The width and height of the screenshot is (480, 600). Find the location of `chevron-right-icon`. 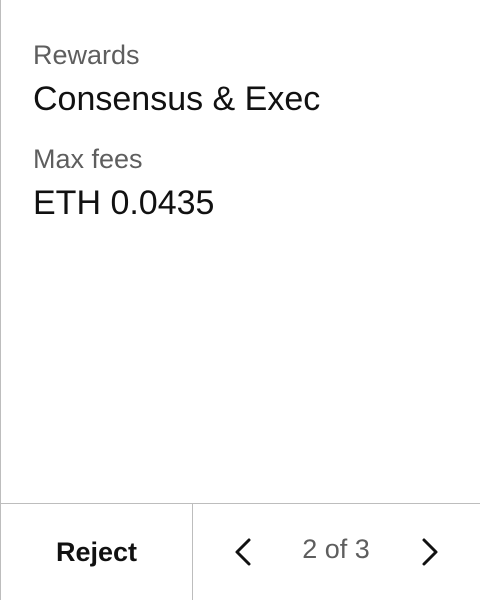

chevron-right-icon is located at coordinates (430, 552).